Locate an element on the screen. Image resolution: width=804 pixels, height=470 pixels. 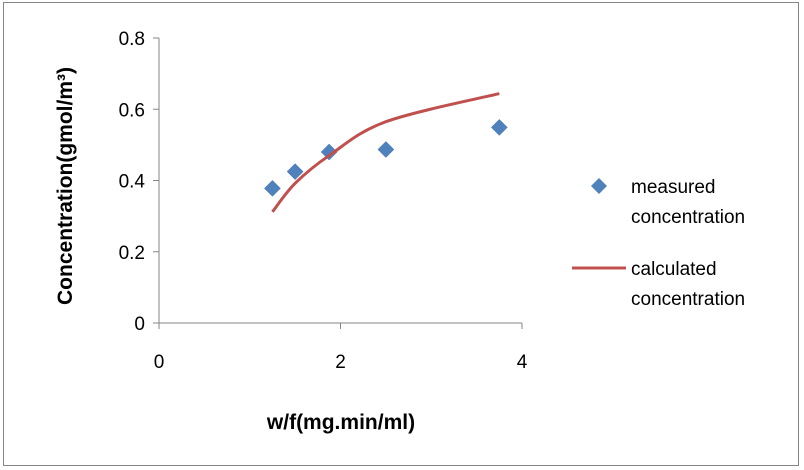
x-tick-label: 2 is located at coordinates (340, 362).